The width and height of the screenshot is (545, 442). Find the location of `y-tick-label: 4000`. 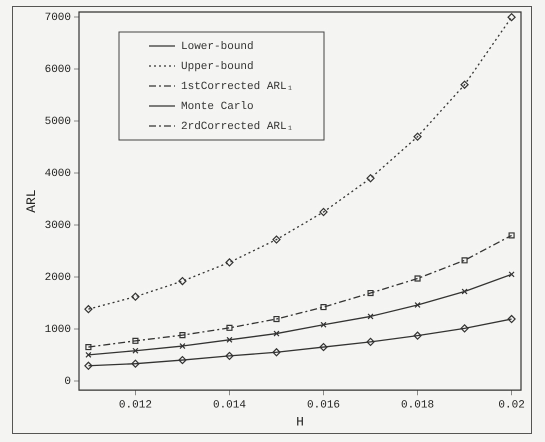

y-tick-label: 4000 is located at coordinates (58, 174).